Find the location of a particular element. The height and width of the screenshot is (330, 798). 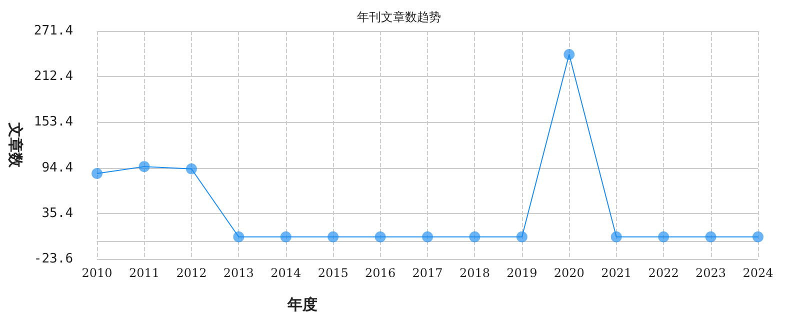

chart-title: 年刊文章数趋势 is located at coordinates (399, 17).